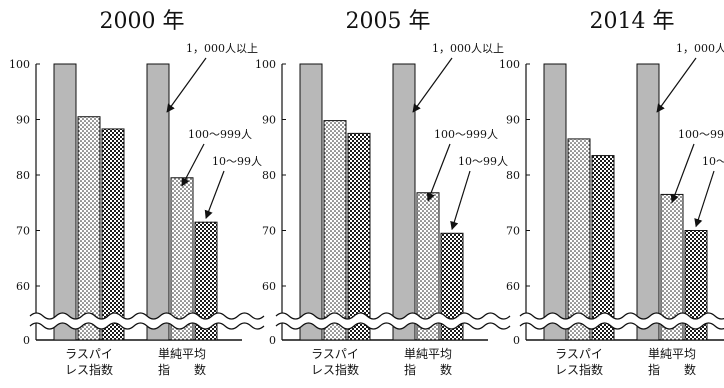 The width and height of the screenshot is (724, 388). What do you see at coordinates (388, 21) in the screenshot?
I see `chart-title: 2005 年` at bounding box center [388, 21].